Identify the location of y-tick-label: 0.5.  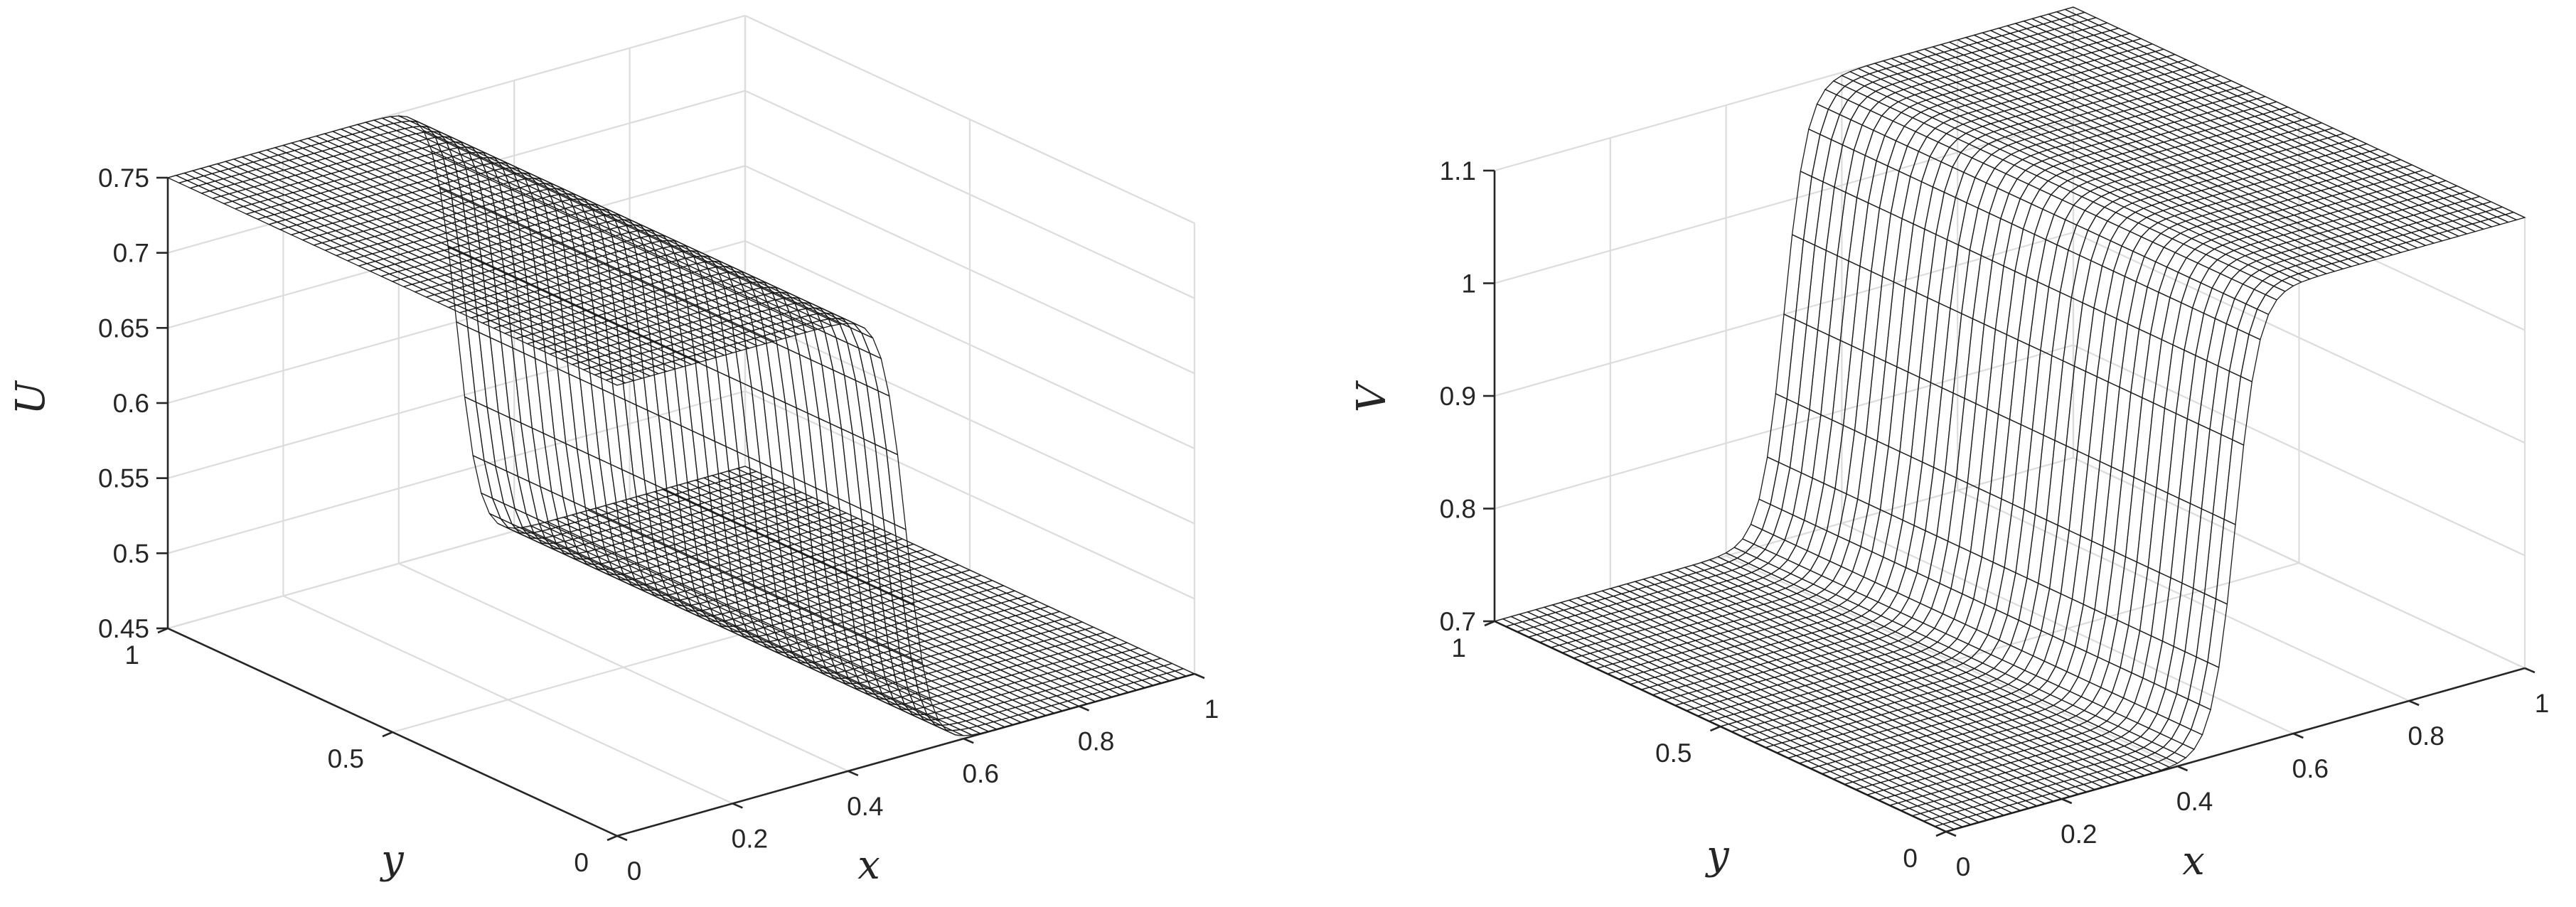
(346, 758).